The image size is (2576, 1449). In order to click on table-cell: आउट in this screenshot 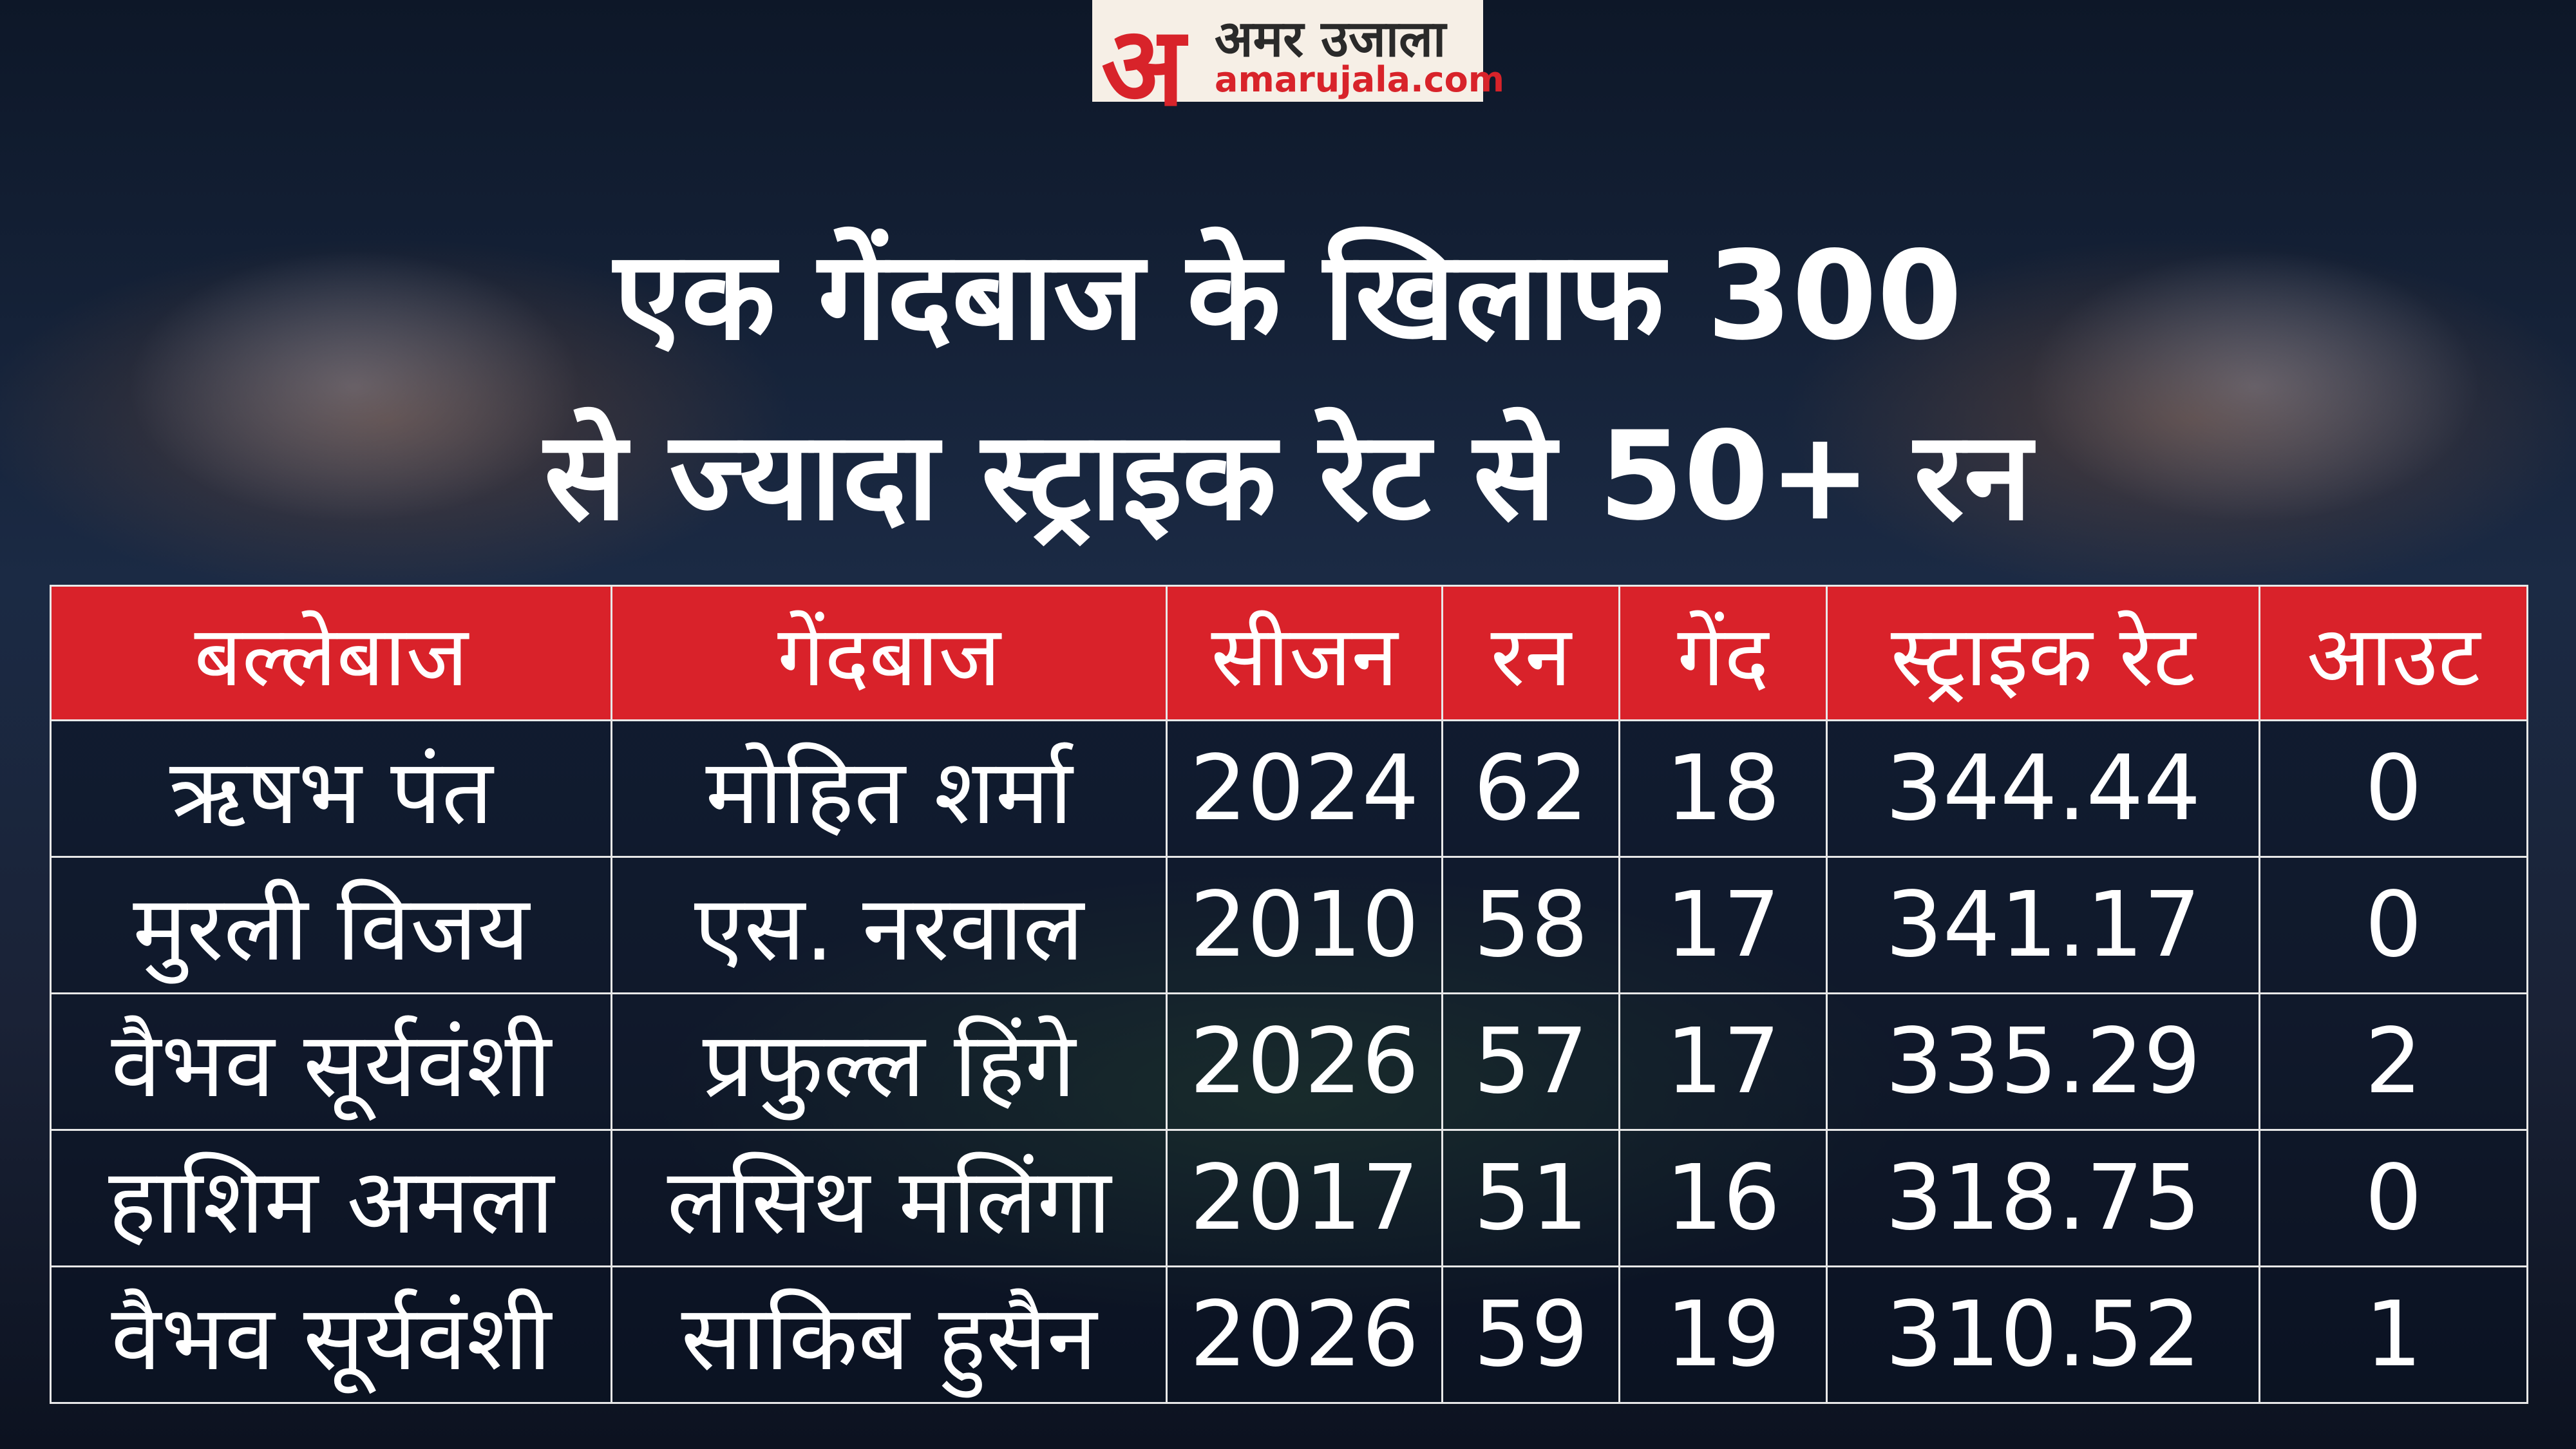, I will do `click(2394, 653)`.